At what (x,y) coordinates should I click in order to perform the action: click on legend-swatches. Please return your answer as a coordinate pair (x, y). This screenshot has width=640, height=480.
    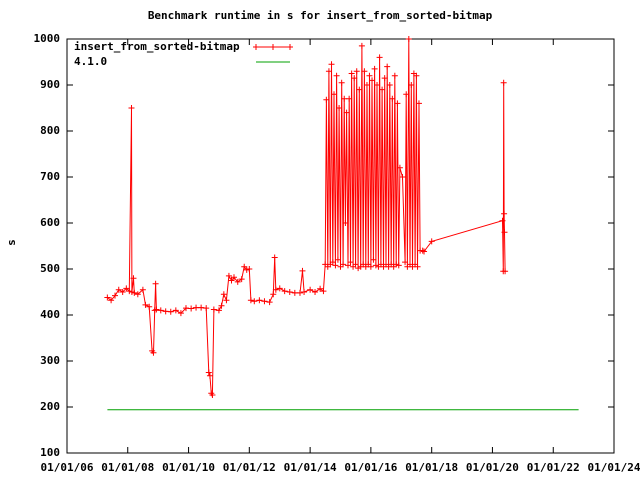
    Looking at the image, I should click on (273, 53).